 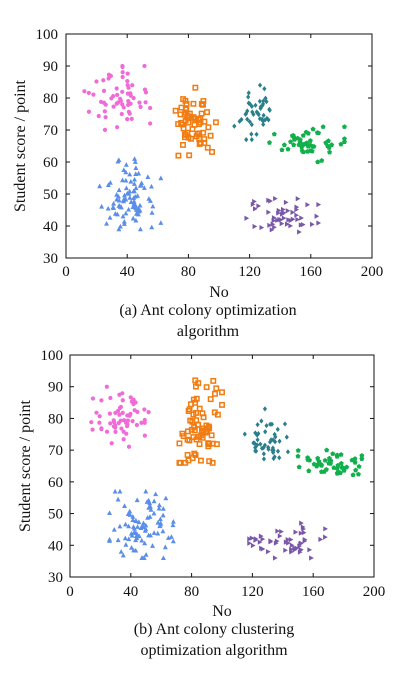 What do you see at coordinates (214, 650) in the screenshot?
I see `chart-caption-line-2: optimization algorithm` at bounding box center [214, 650].